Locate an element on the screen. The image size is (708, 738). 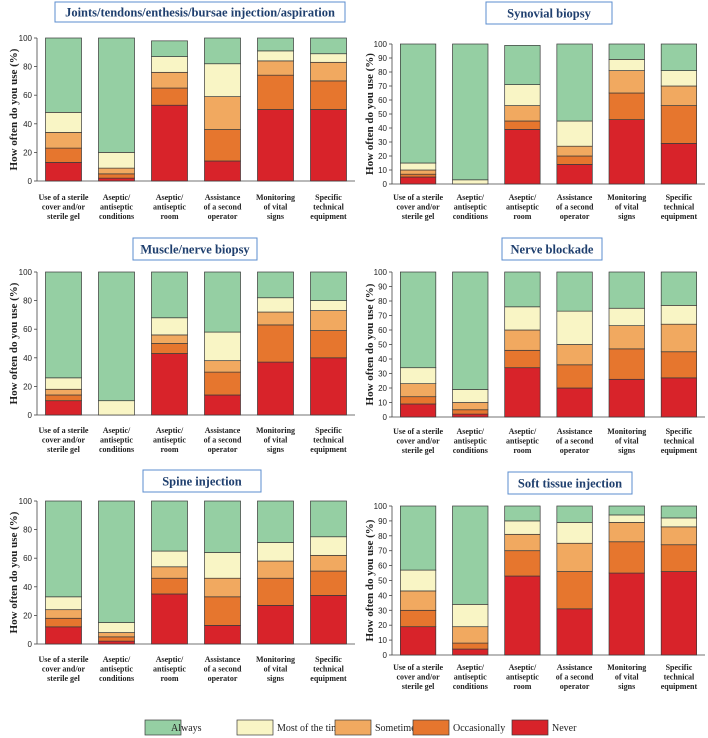
legend-swatch-always is located at coordinates (163, 727).